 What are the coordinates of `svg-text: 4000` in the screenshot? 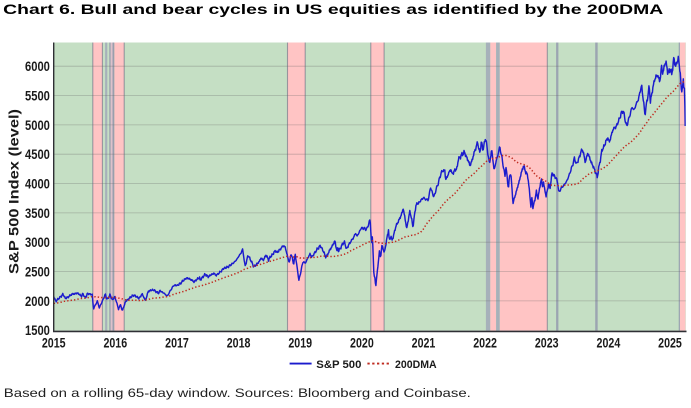 It's located at (37, 184).